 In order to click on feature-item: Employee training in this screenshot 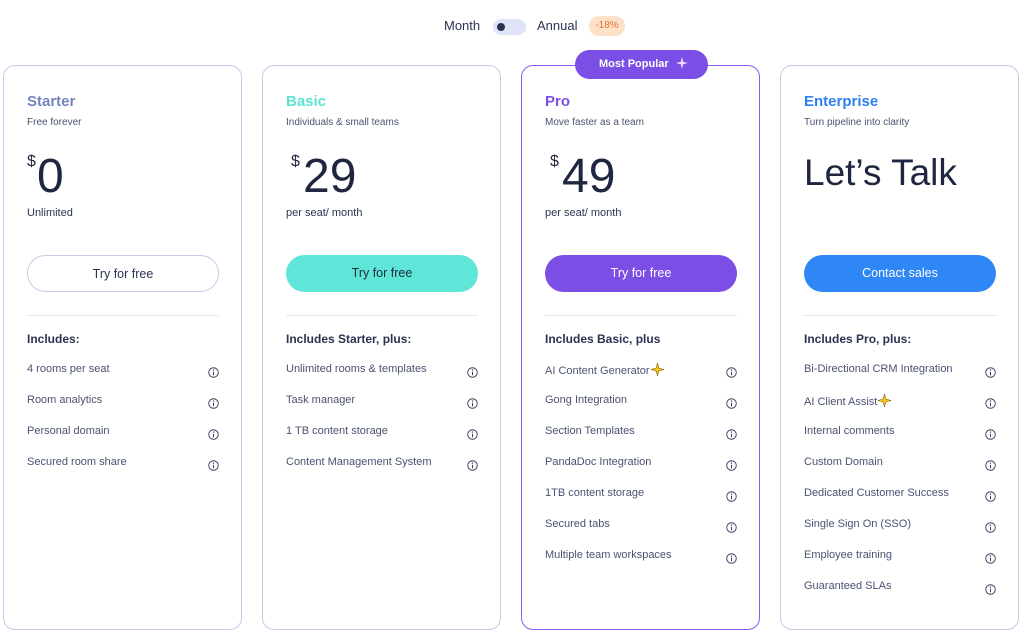, I will do `click(848, 555)`.